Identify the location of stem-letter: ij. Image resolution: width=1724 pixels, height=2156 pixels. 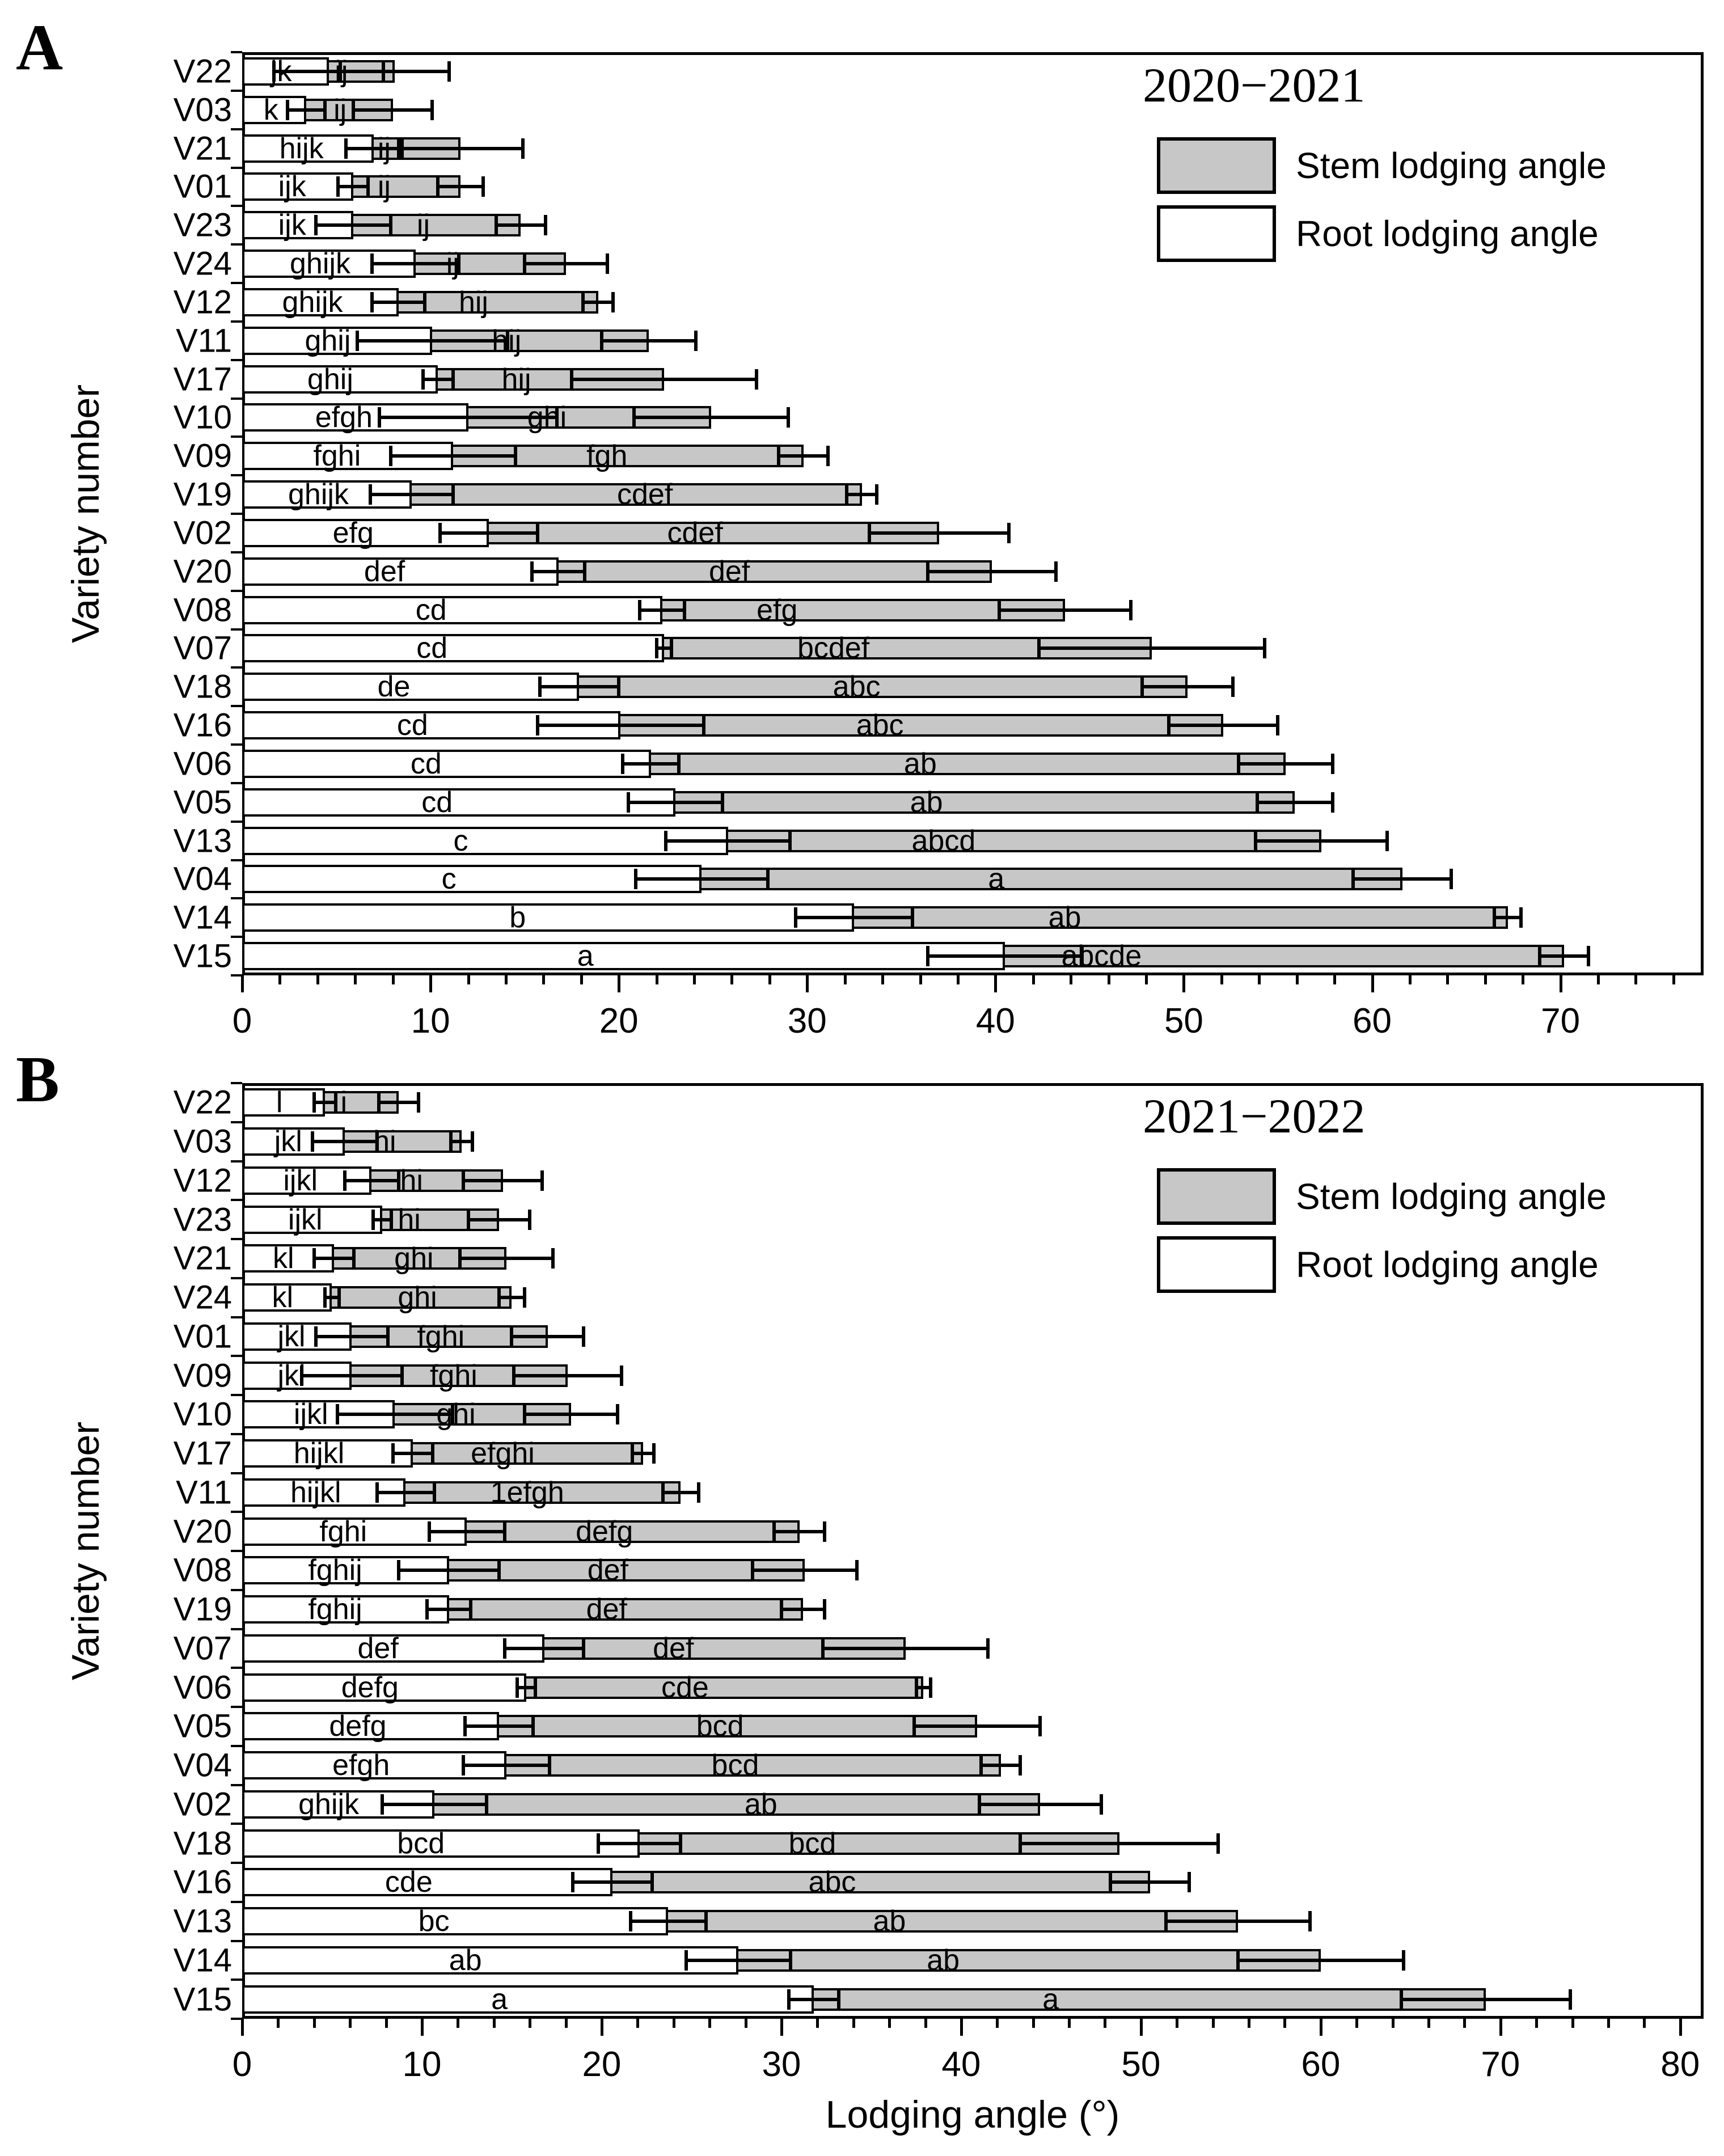
(423, 225).